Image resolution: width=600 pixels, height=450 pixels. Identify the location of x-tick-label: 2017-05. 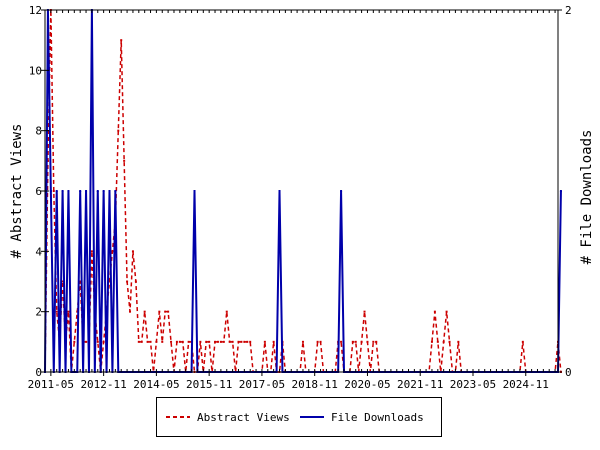
(262, 384).